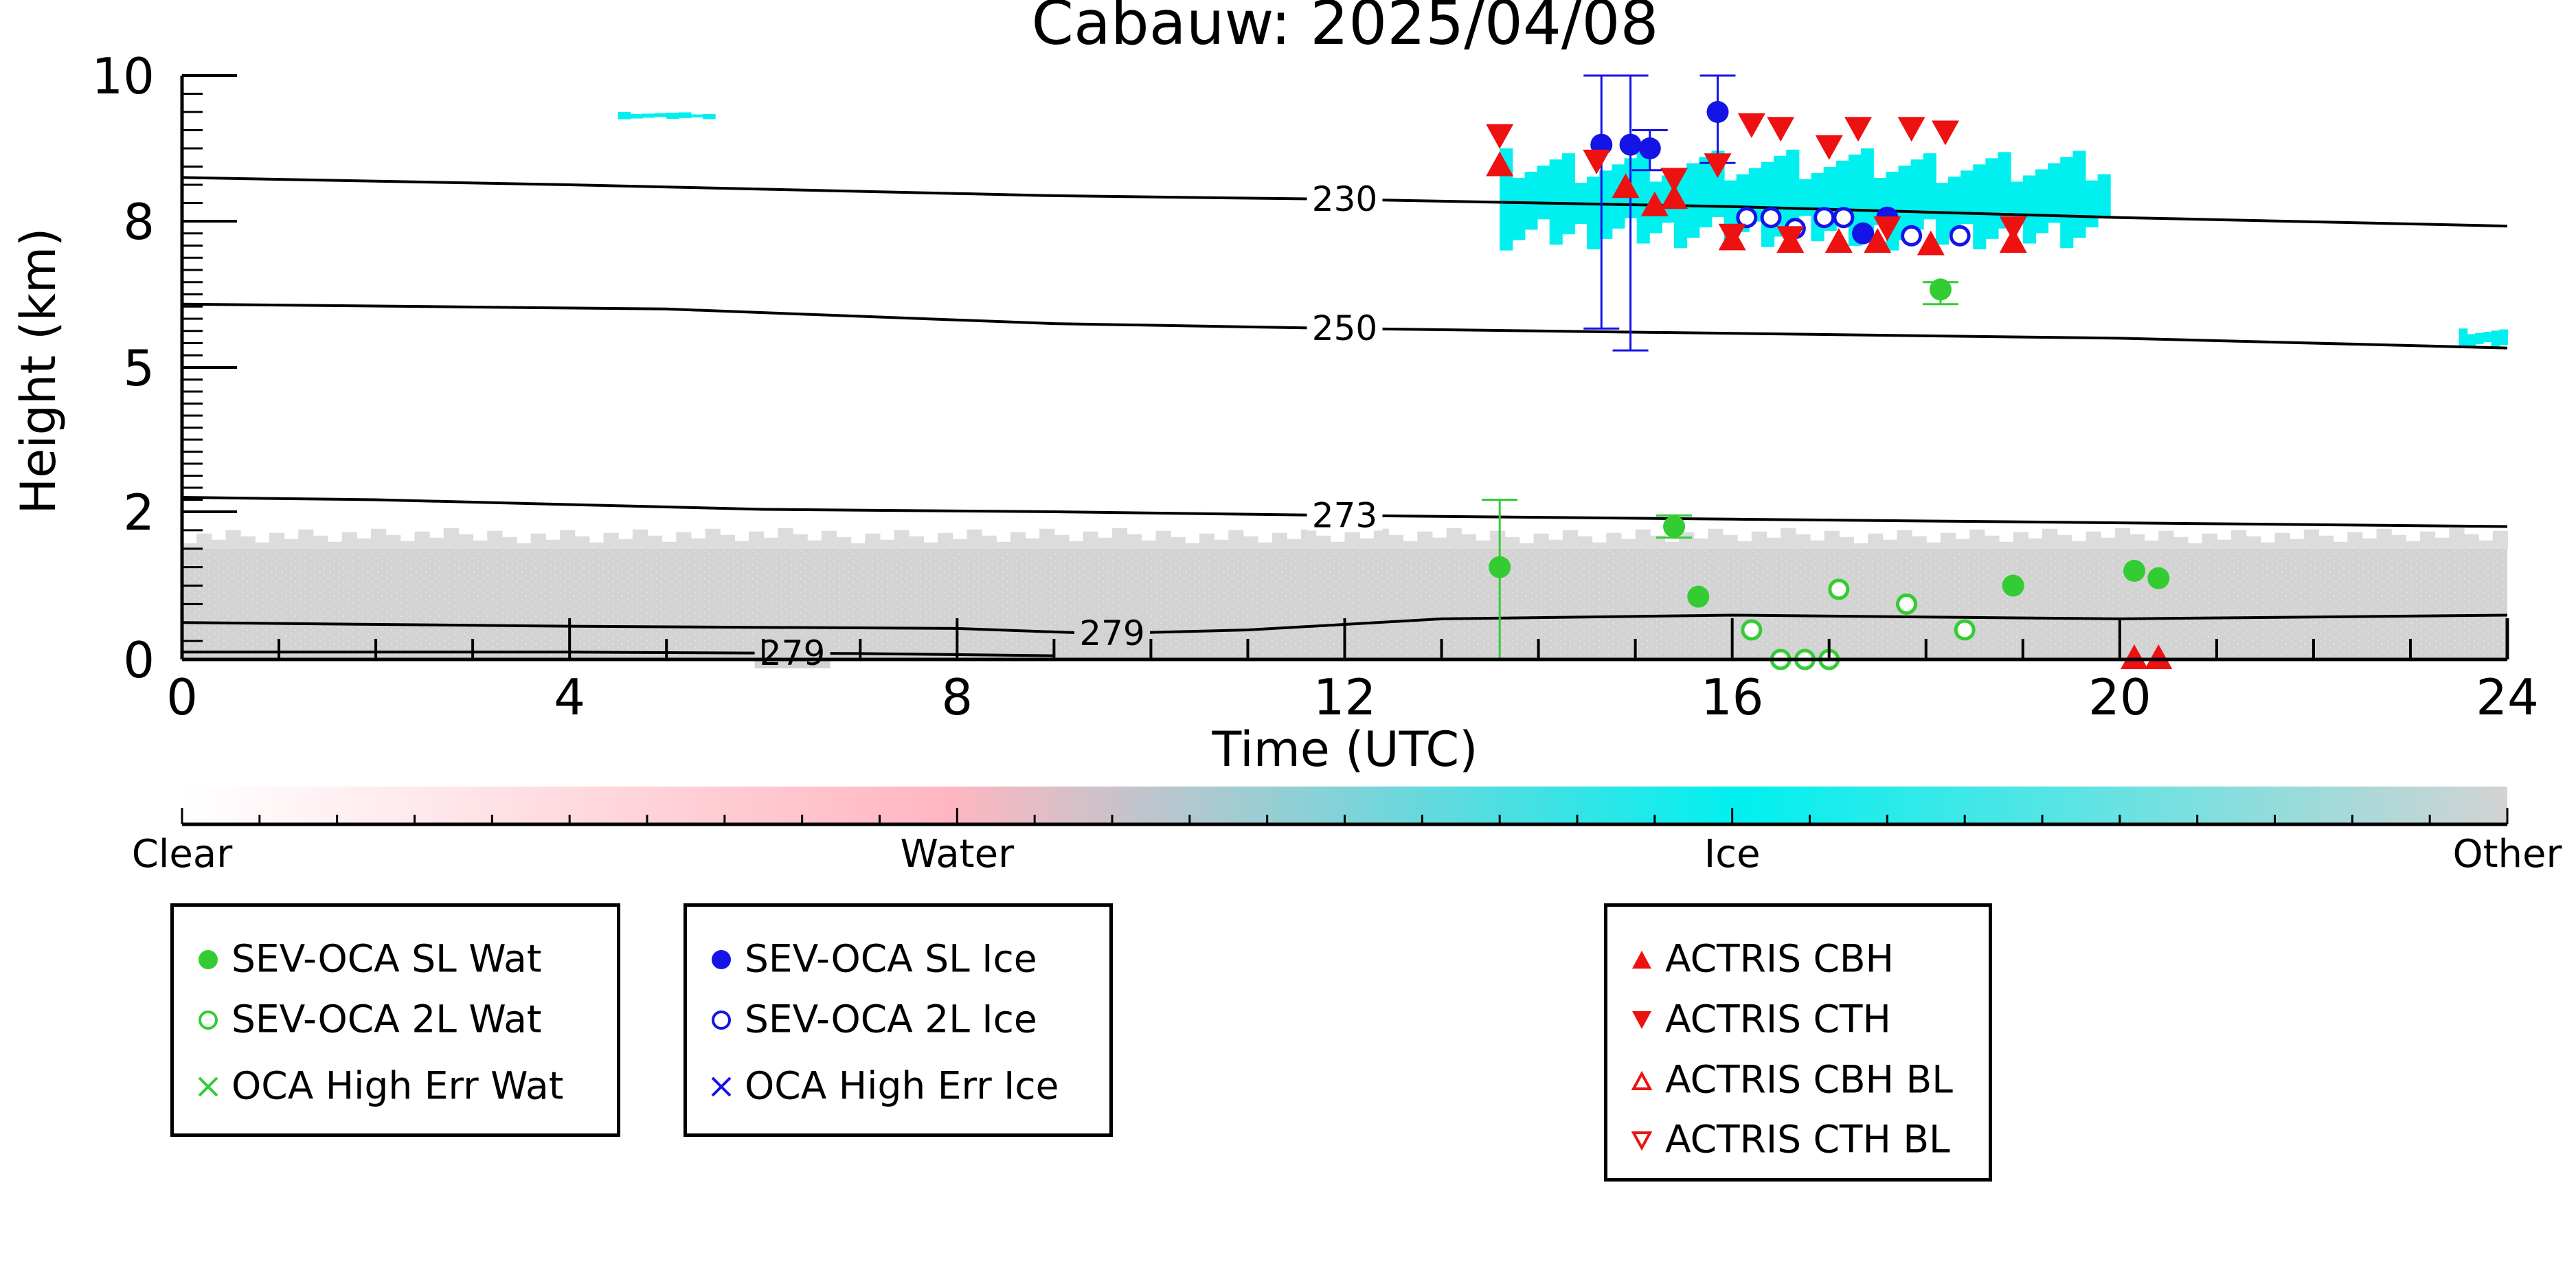 The width and height of the screenshot is (2576, 1288). I want to click on x-tick-label: 12, so click(1345, 697).